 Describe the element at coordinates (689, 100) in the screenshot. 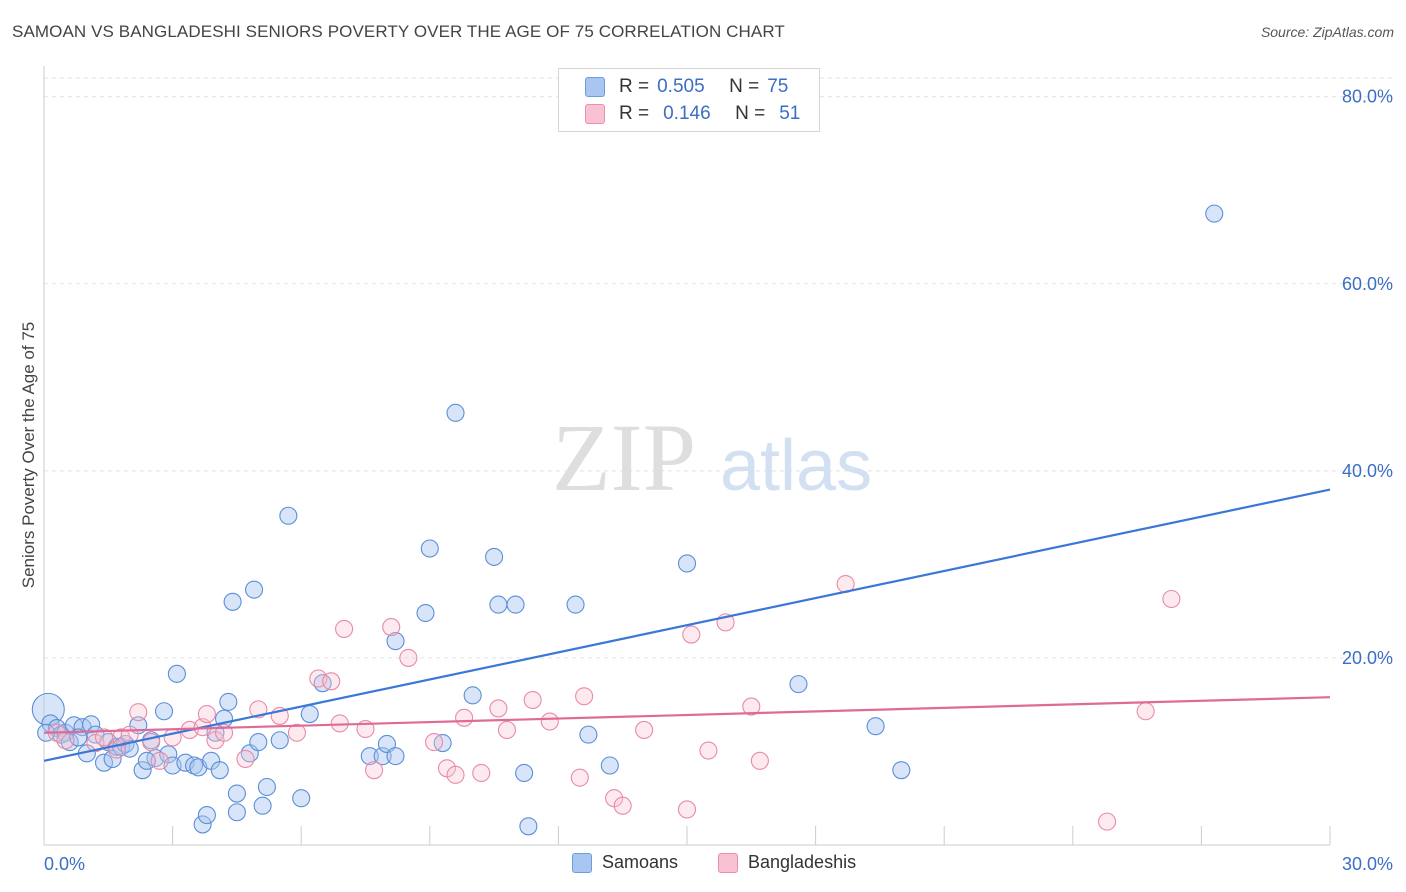

I see `legend: R = 0.505 N = 75 R = 0.146 N = 51` at that location.